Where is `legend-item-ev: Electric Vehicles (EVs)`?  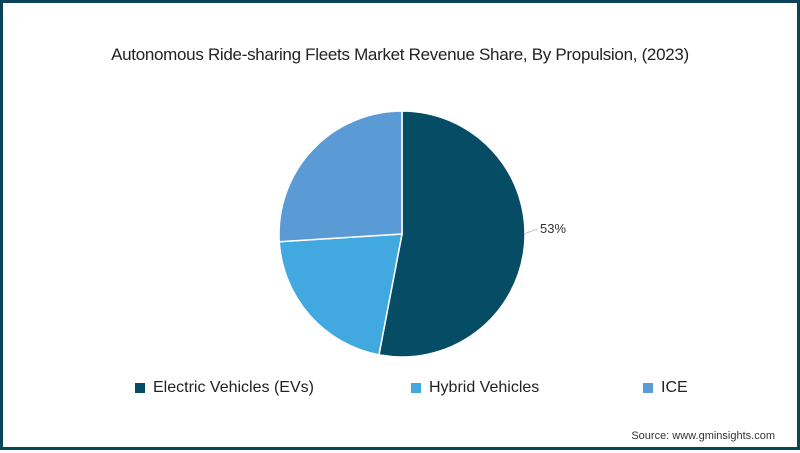 legend-item-ev: Electric Vehicles (EVs) is located at coordinates (224, 388).